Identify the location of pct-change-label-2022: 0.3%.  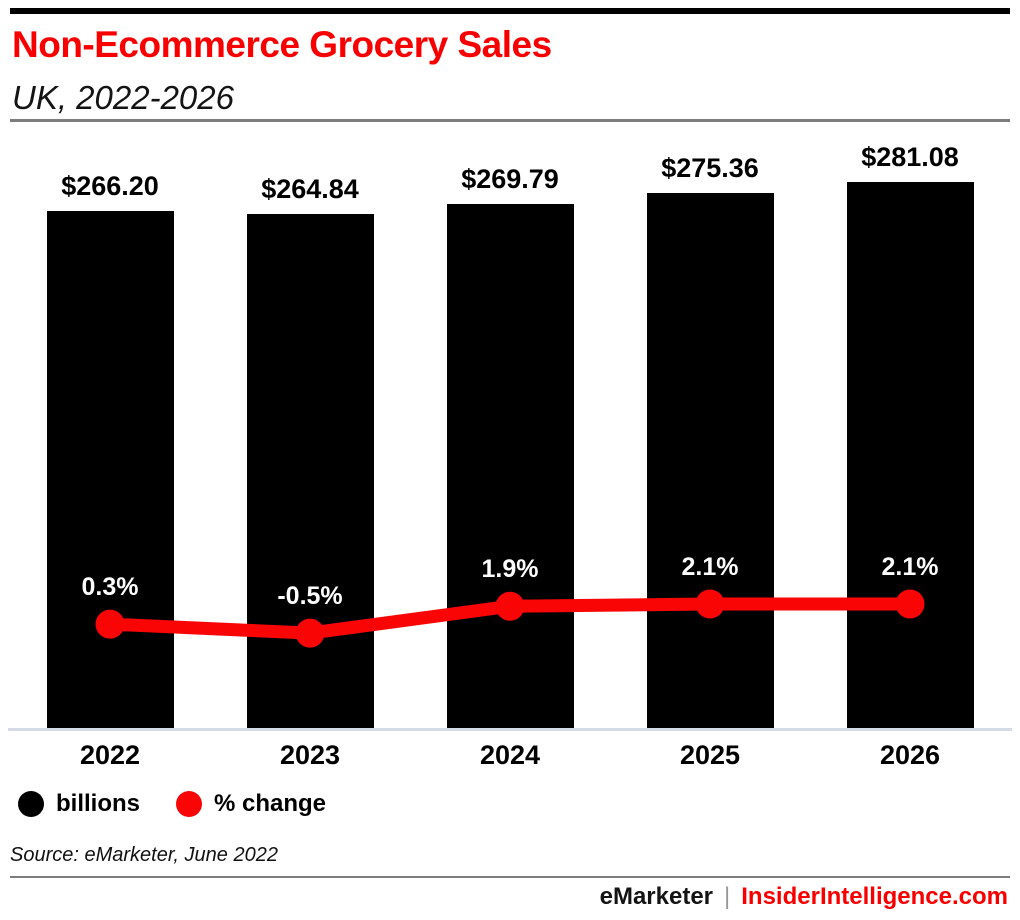
(110, 587).